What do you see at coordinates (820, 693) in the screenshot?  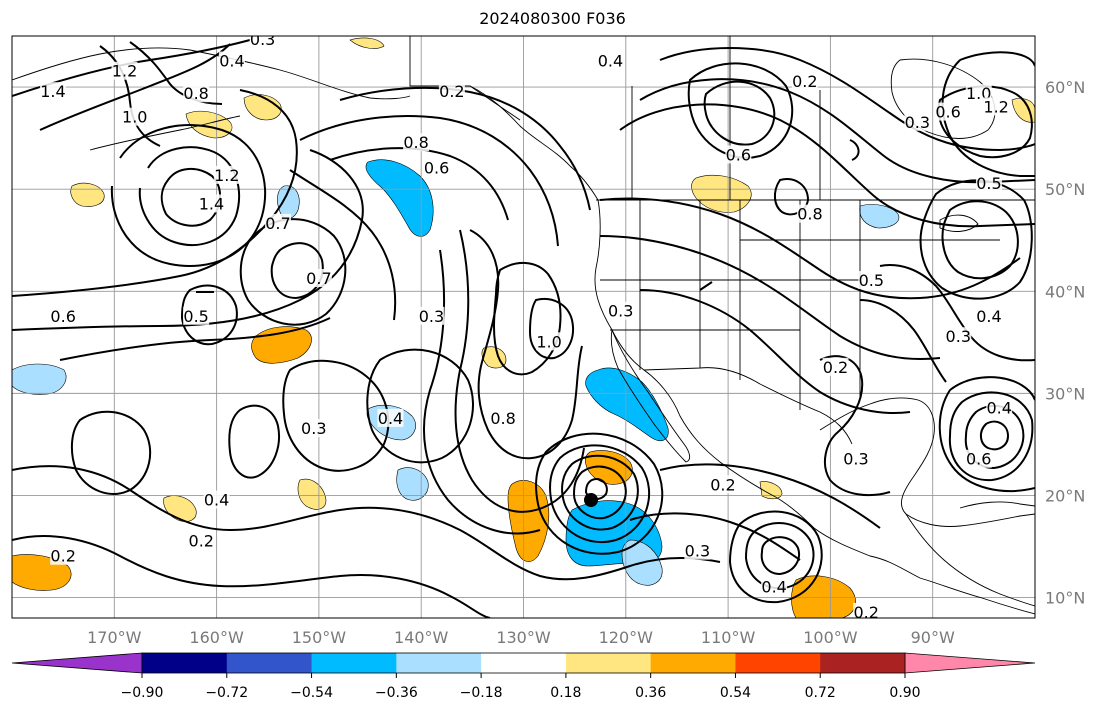 I see `colorbar-tick-label: 0.72` at bounding box center [820, 693].